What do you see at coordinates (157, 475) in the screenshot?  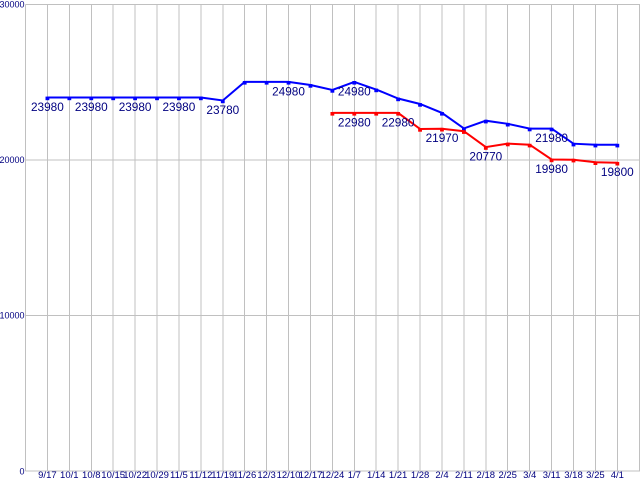 I see `svg-text: 10/29` at bounding box center [157, 475].